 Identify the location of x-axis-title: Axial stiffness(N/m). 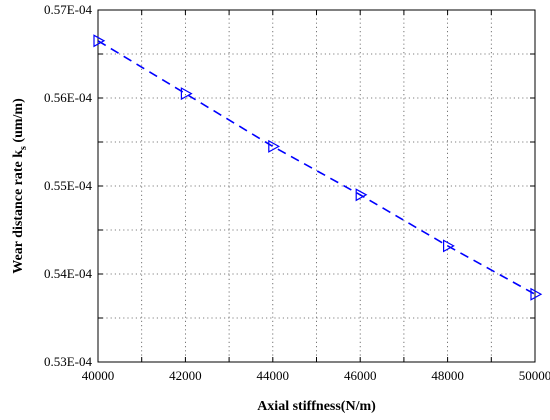
(316, 406).